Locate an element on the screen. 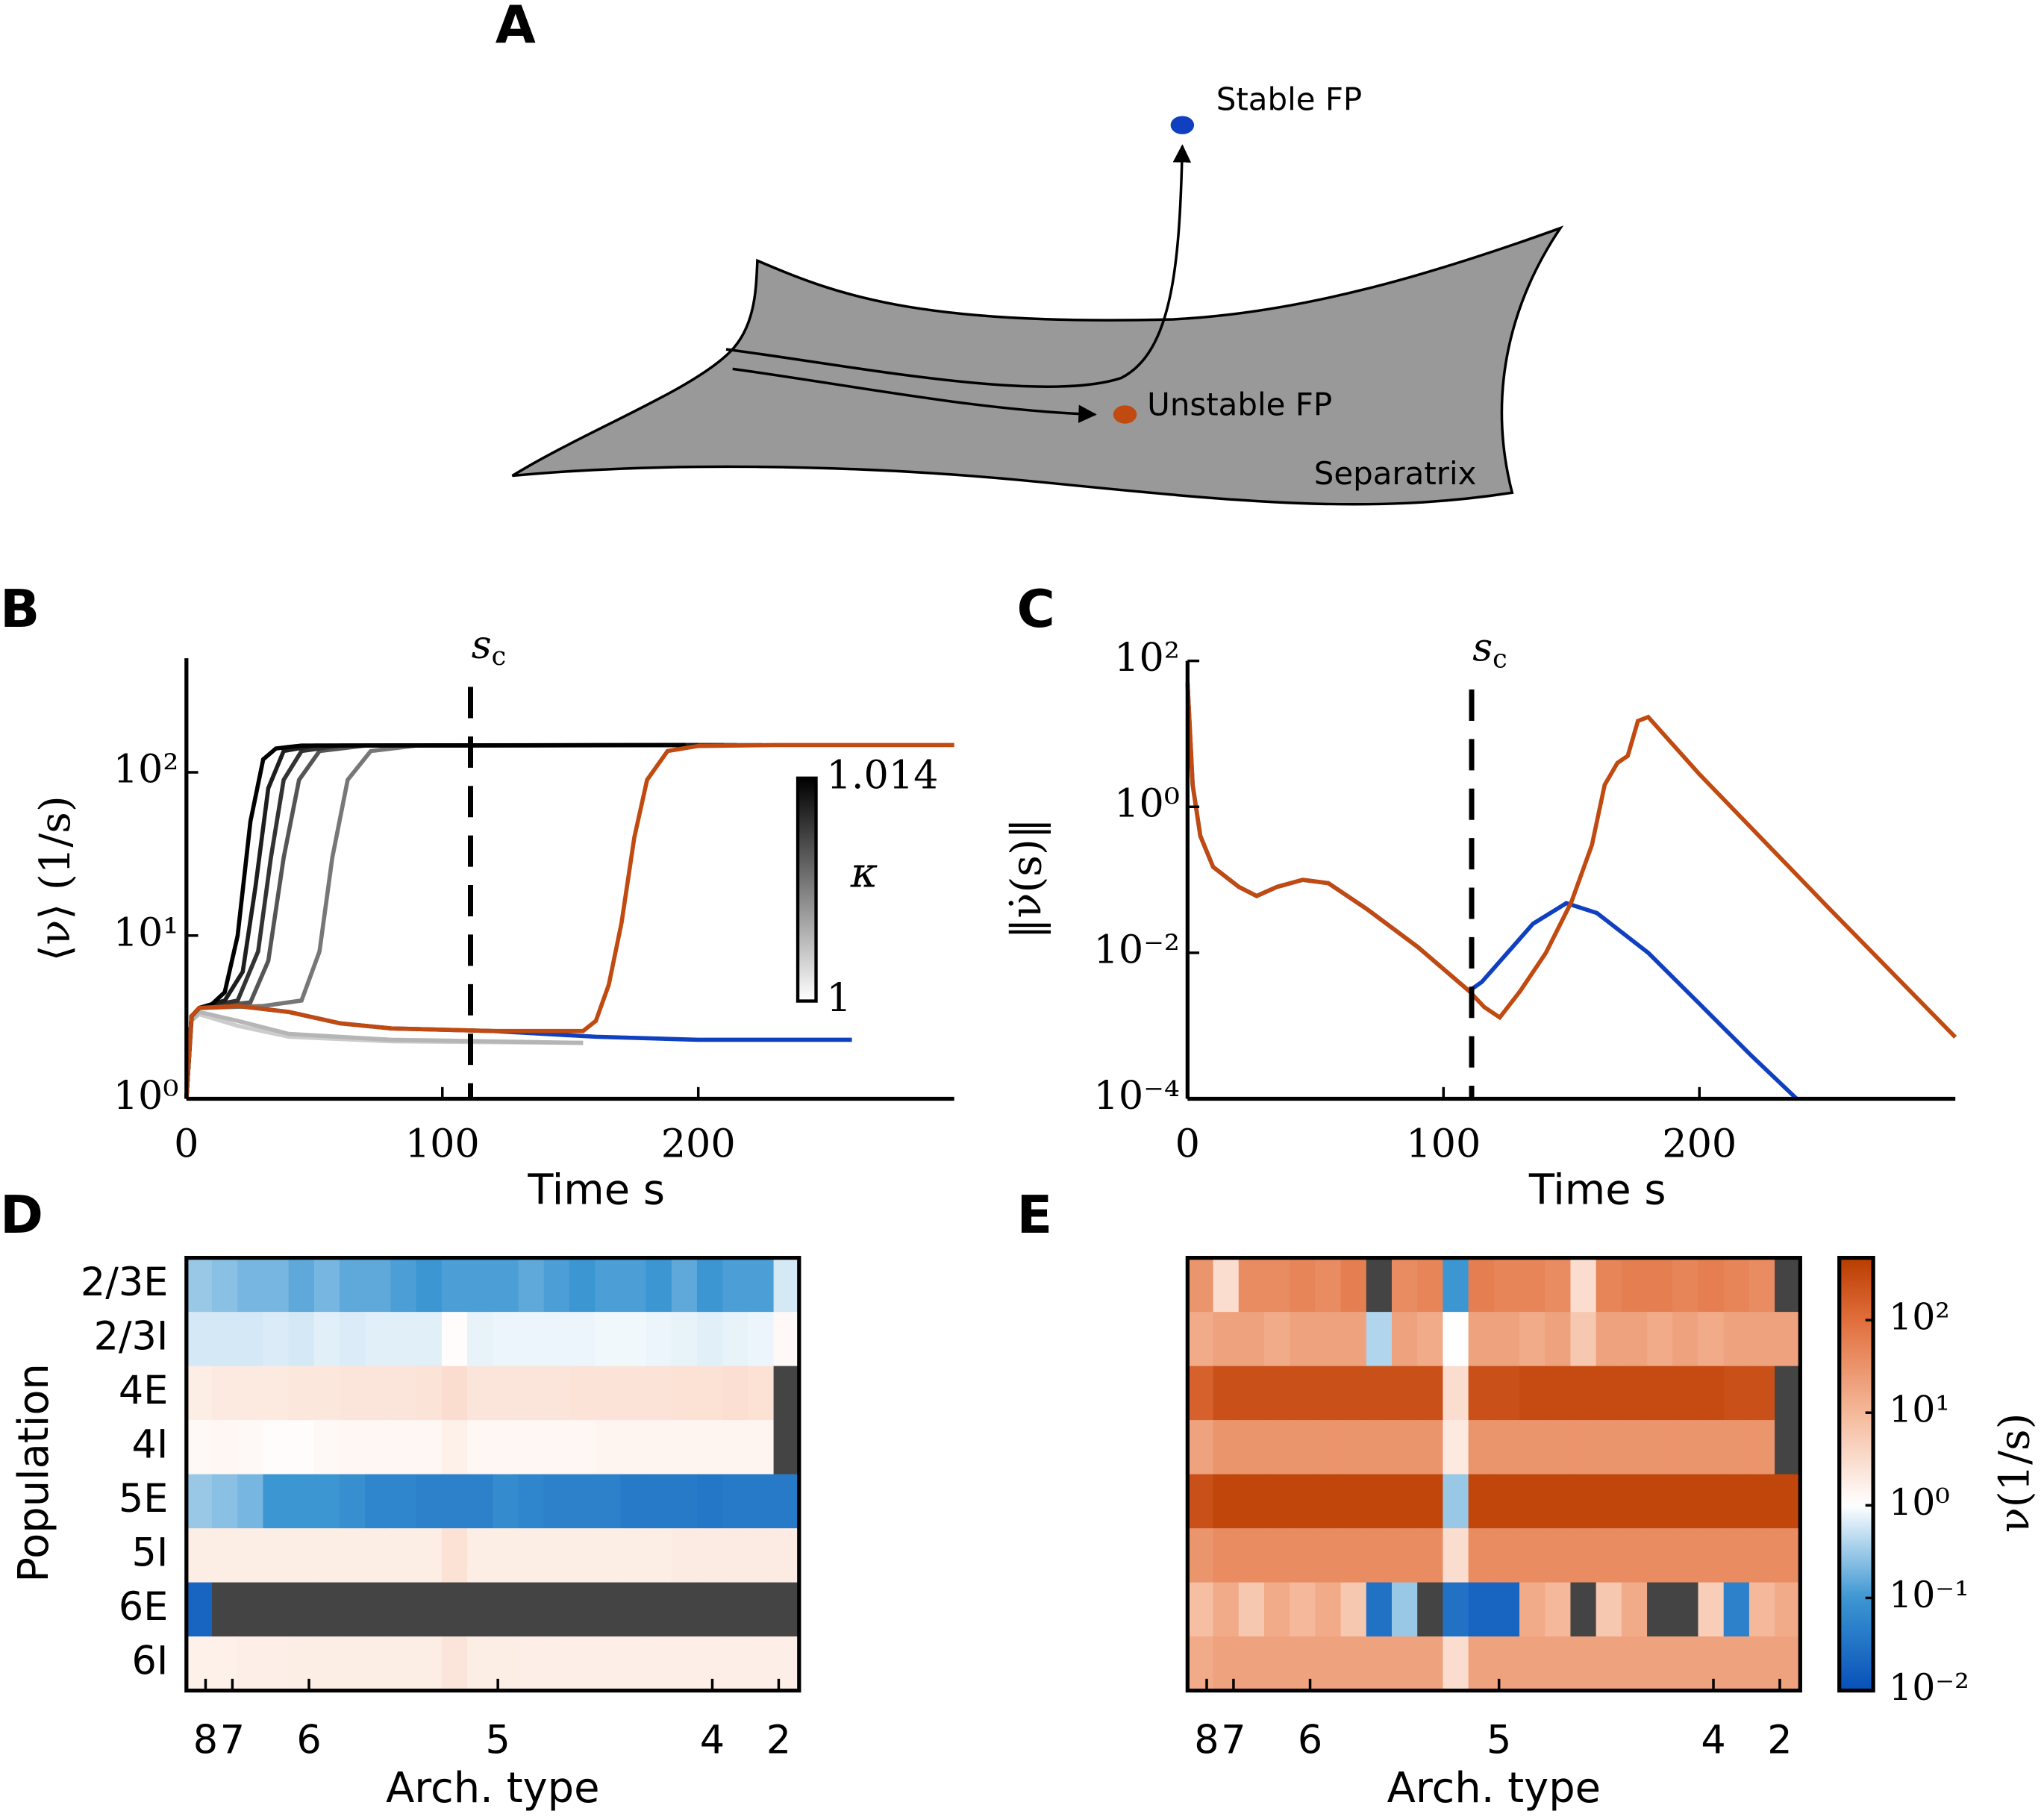 This screenshot has width=2044, height=1817. y-tick-label: 2/3I is located at coordinates (131, 1336).